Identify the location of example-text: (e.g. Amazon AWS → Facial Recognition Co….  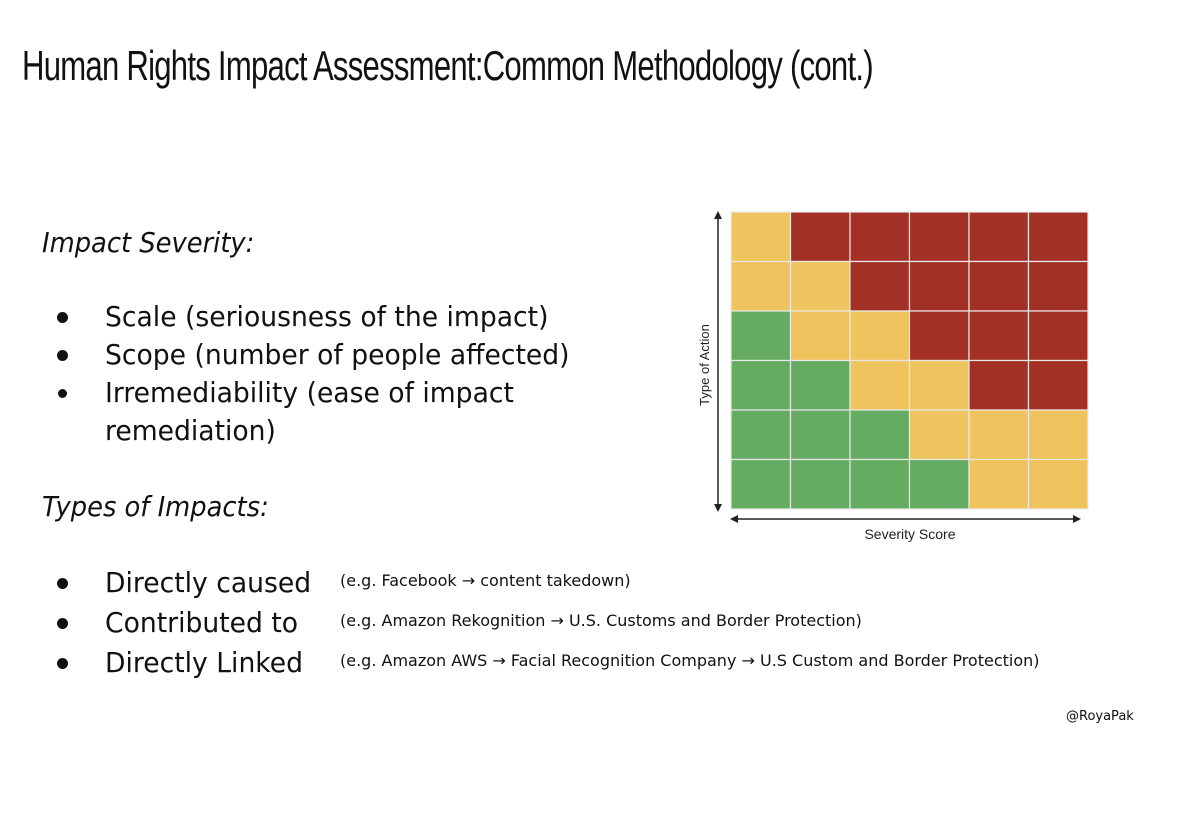
(690, 660).